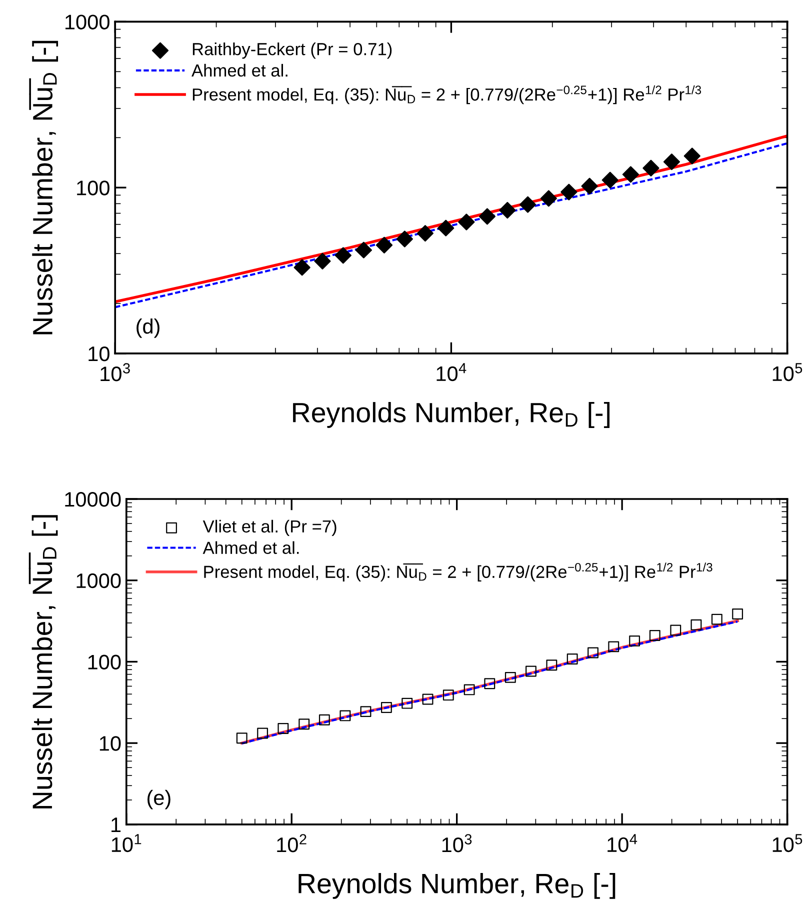 This screenshot has height=904, width=805. I want to click on legend-label: Vliet et al. (Pr =7), so click(269, 528).